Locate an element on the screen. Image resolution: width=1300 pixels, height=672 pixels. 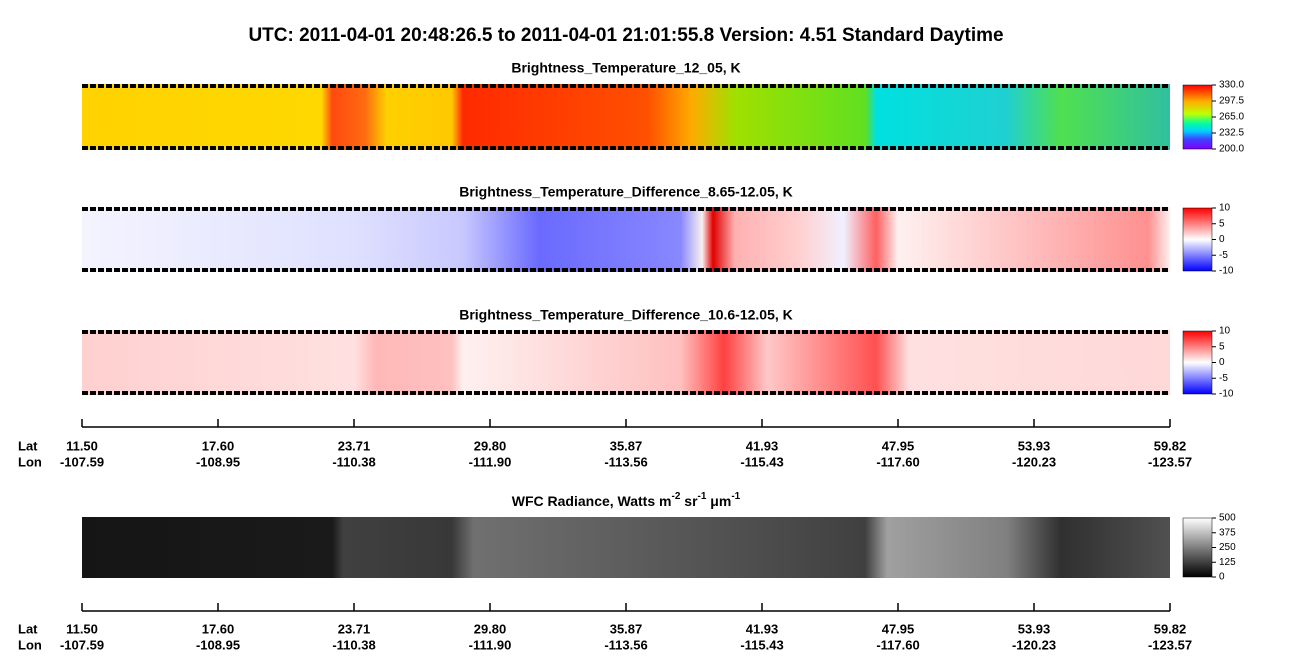
colorbar-label: 250 is located at coordinates (1227, 547).